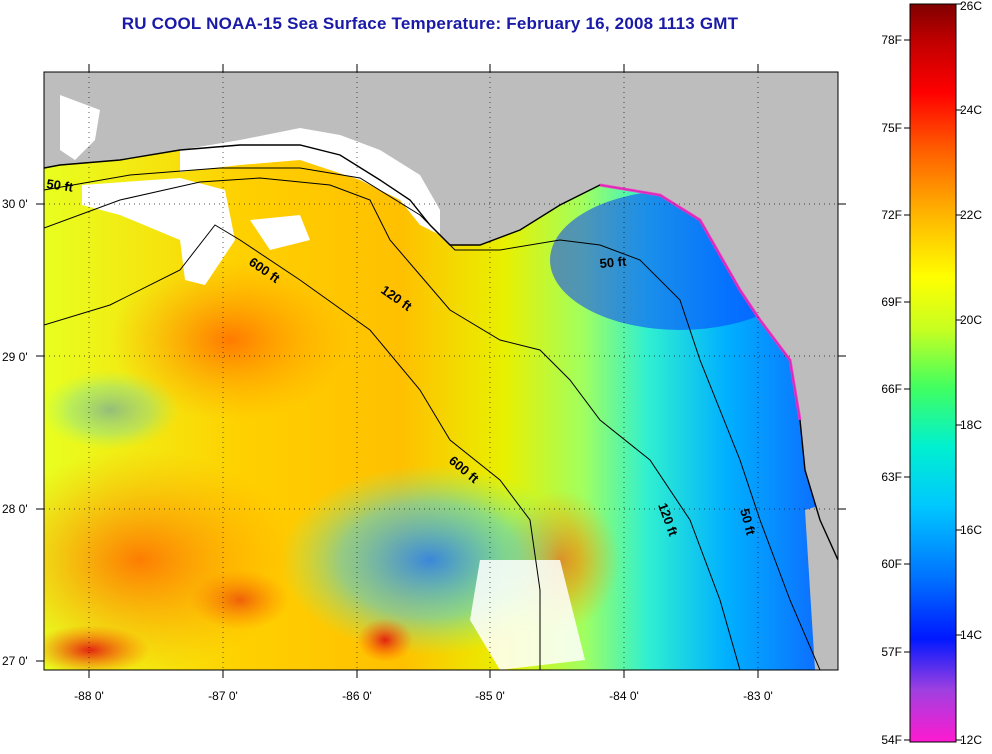  Describe the element at coordinates (971, 425) in the screenshot. I see `colorbar-c-label: 18C` at that location.